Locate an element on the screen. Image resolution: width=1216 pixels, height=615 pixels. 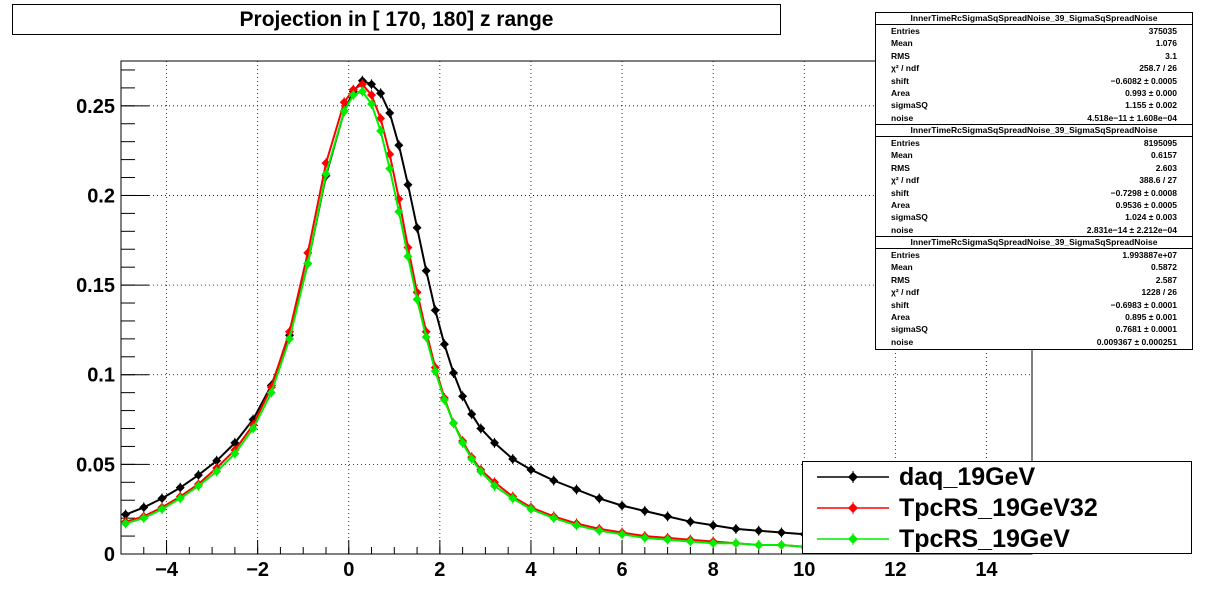
stats-row: Entries 1.993887e+07 is located at coordinates (1034, 255).